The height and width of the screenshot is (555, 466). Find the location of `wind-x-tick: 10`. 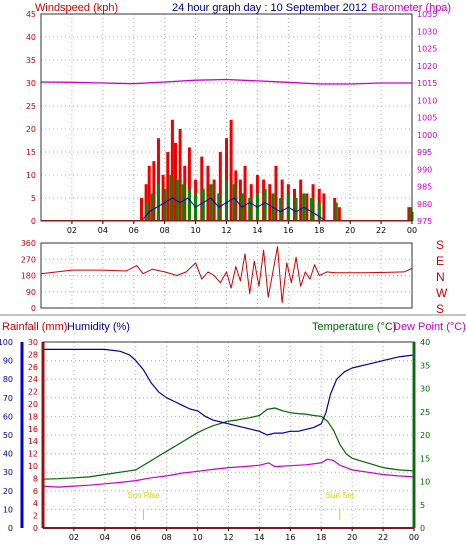

wind-x-tick: 10 is located at coordinates (195, 230).